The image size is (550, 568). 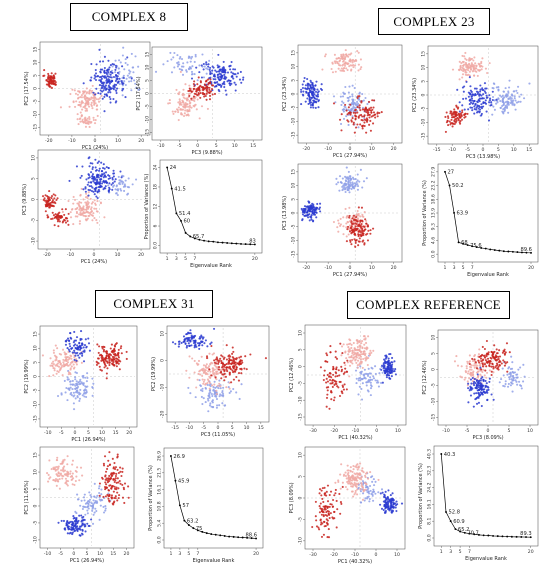 What do you see at coordinates (190, 428) in the screenshot?
I see `x-tick-label: -10` at bounding box center [190, 428].